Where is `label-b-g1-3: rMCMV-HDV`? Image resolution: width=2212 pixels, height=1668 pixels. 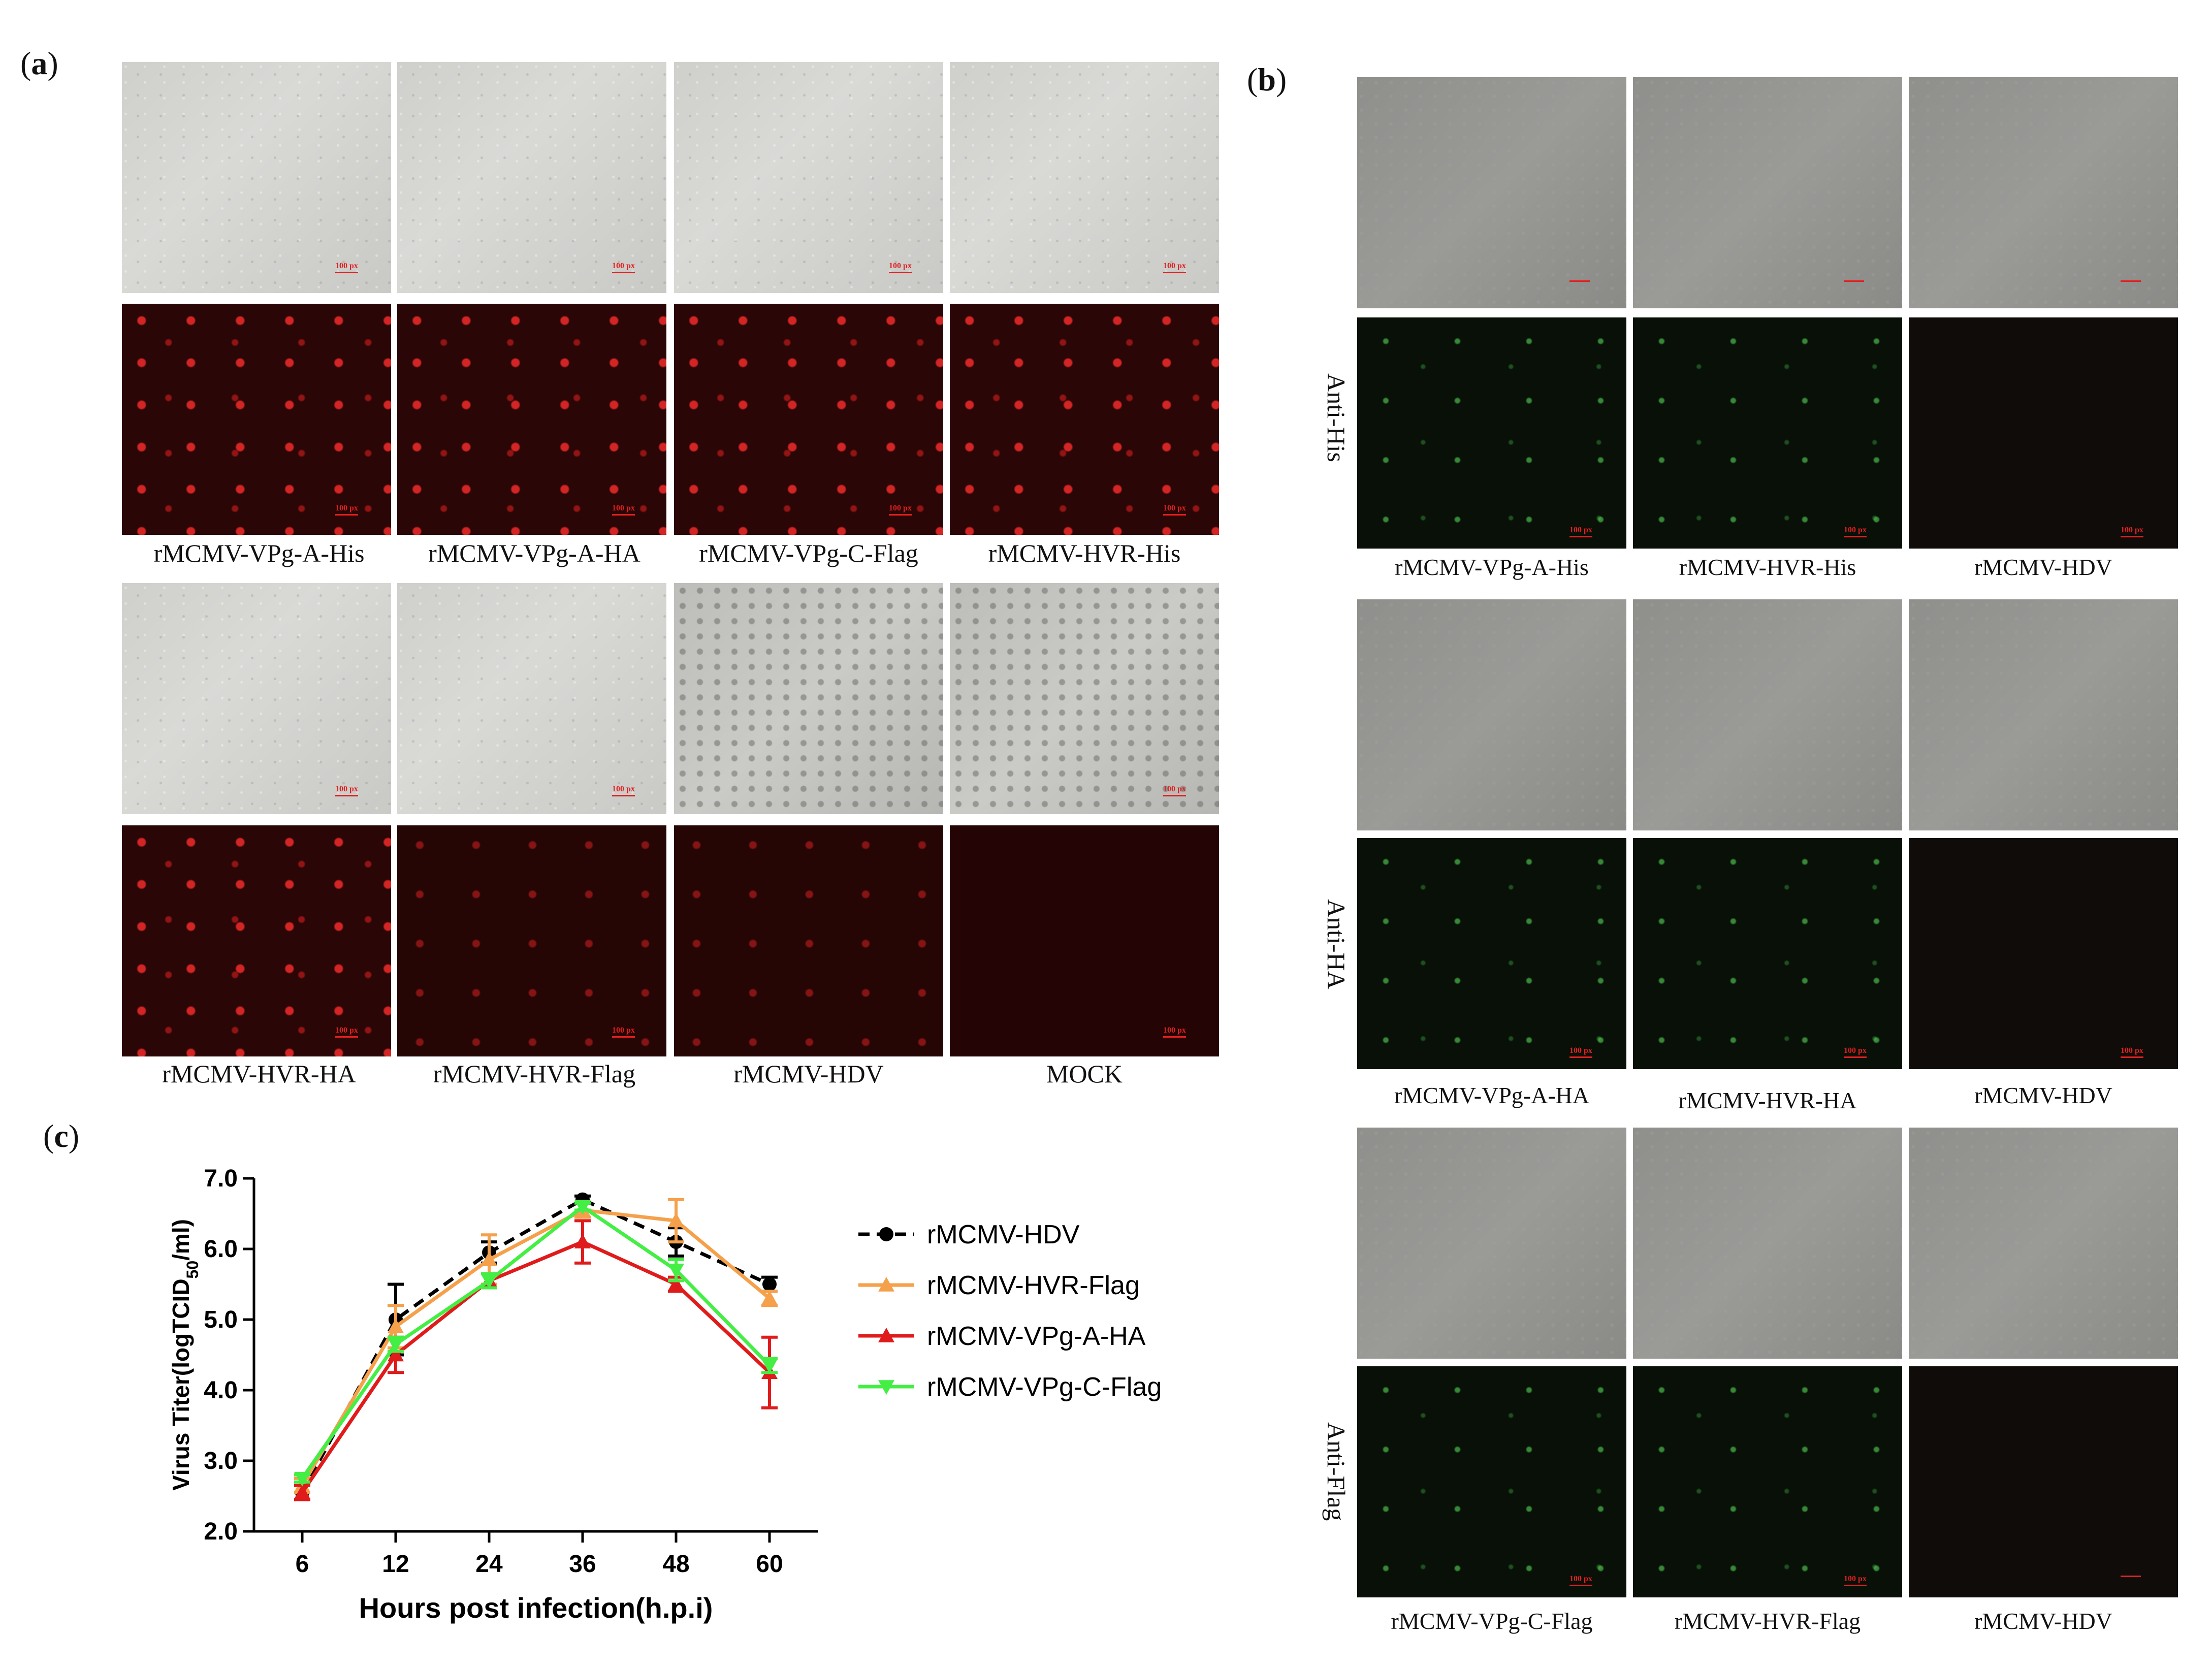 label-b-g1-3: rMCMV-HDV is located at coordinates (2043, 567).